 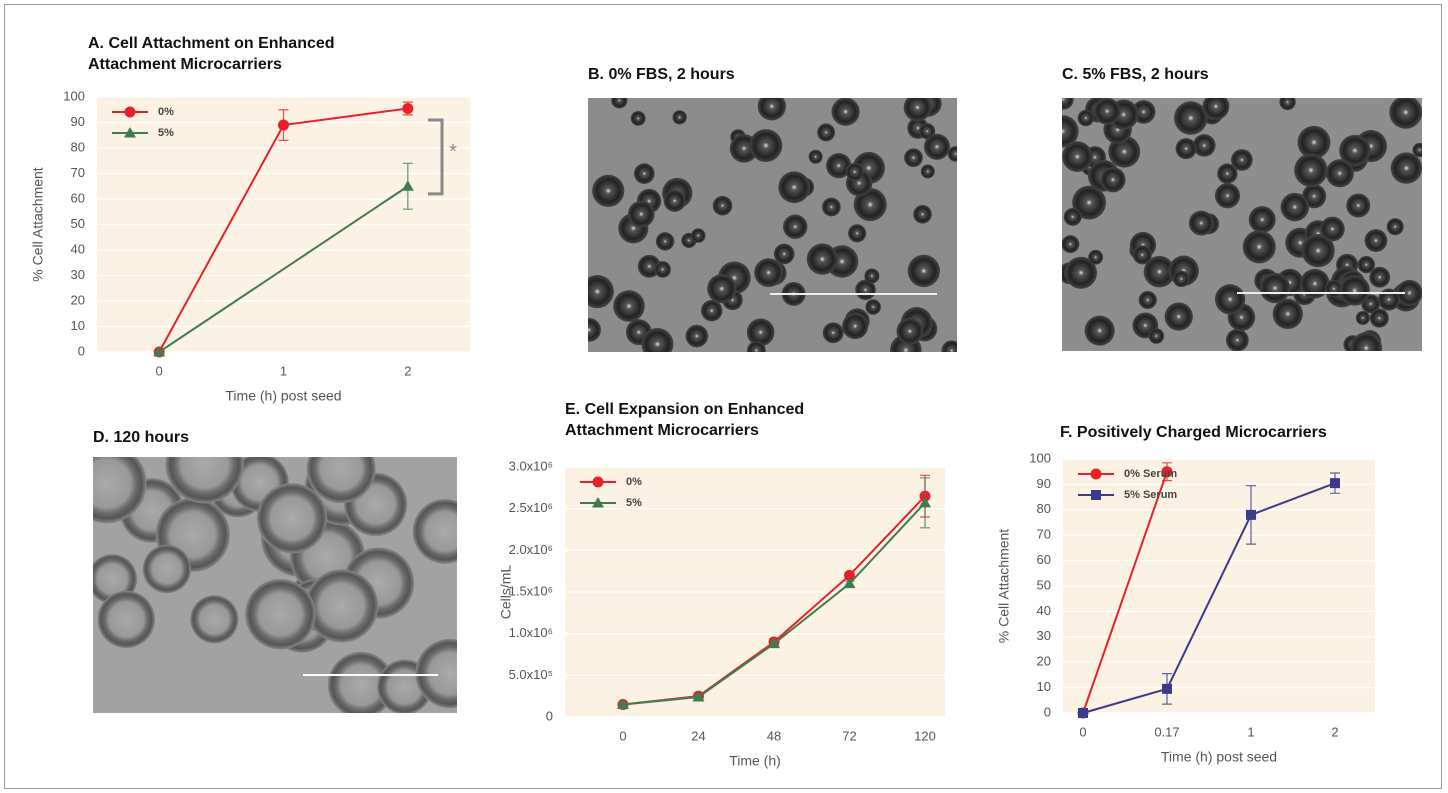 I want to click on significance-label: *, so click(x=453, y=152).